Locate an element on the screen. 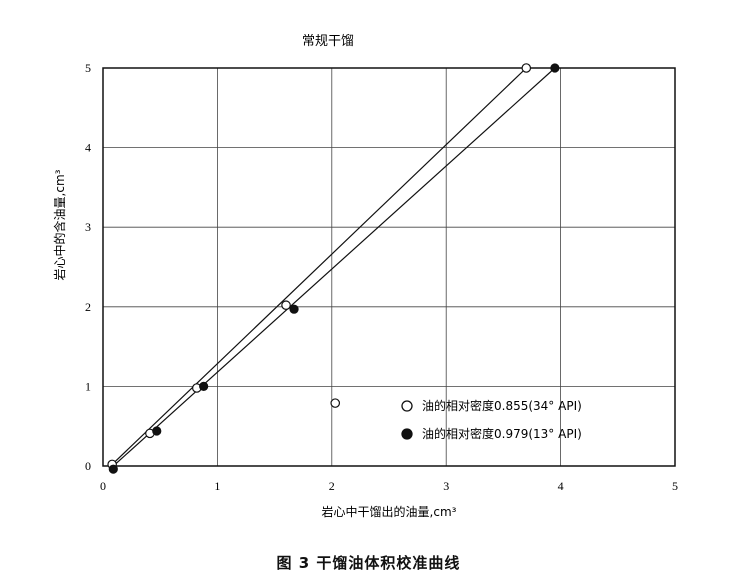 The image size is (737, 583). x-tick-label: 1 is located at coordinates (217, 486).